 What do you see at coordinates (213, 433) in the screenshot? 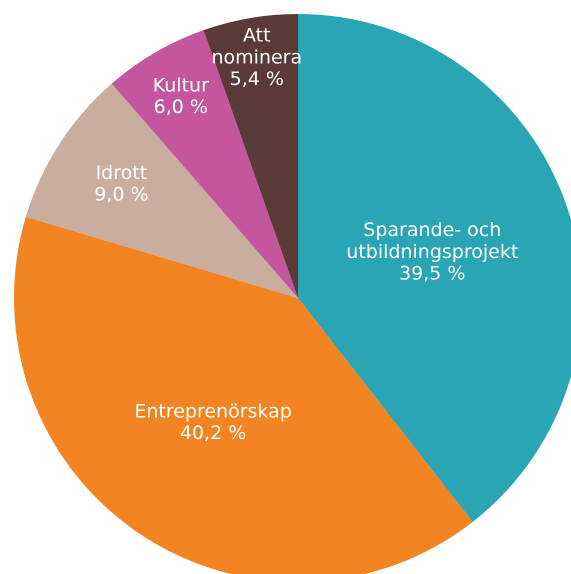
I see `value-label: 40,2 %` at bounding box center [213, 433].